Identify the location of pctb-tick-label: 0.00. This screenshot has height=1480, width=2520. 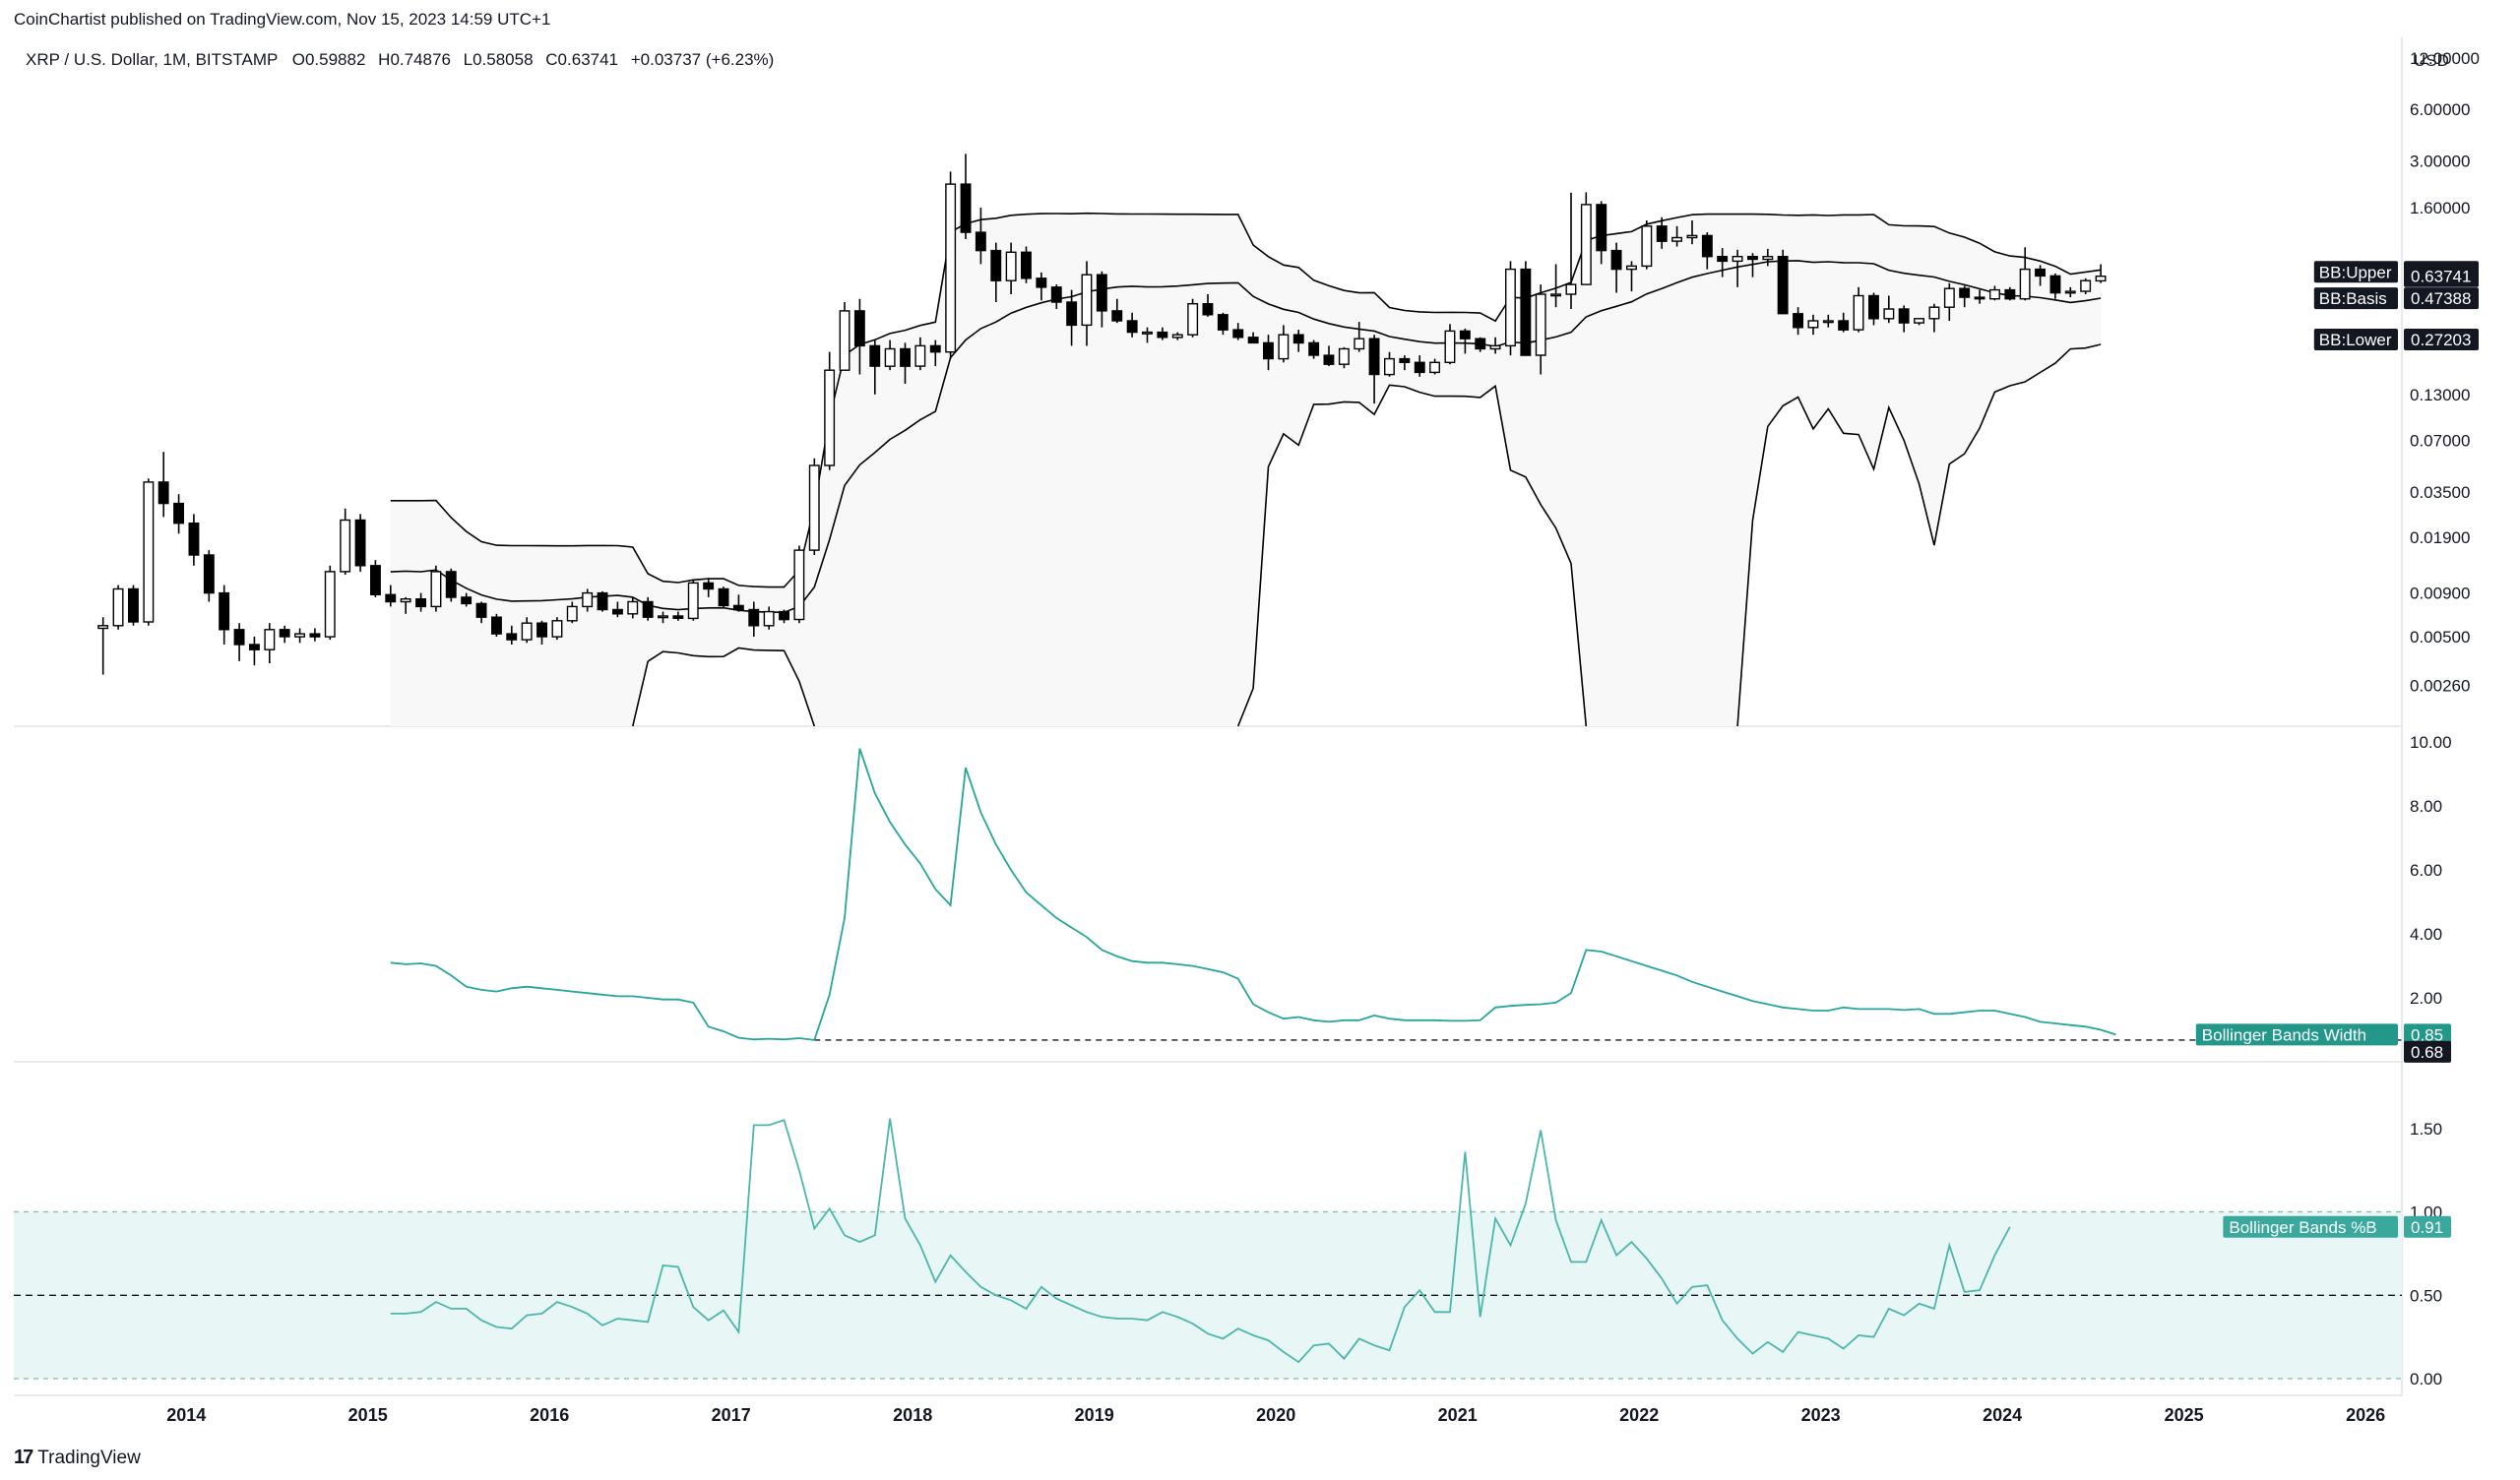
(2426, 1379).